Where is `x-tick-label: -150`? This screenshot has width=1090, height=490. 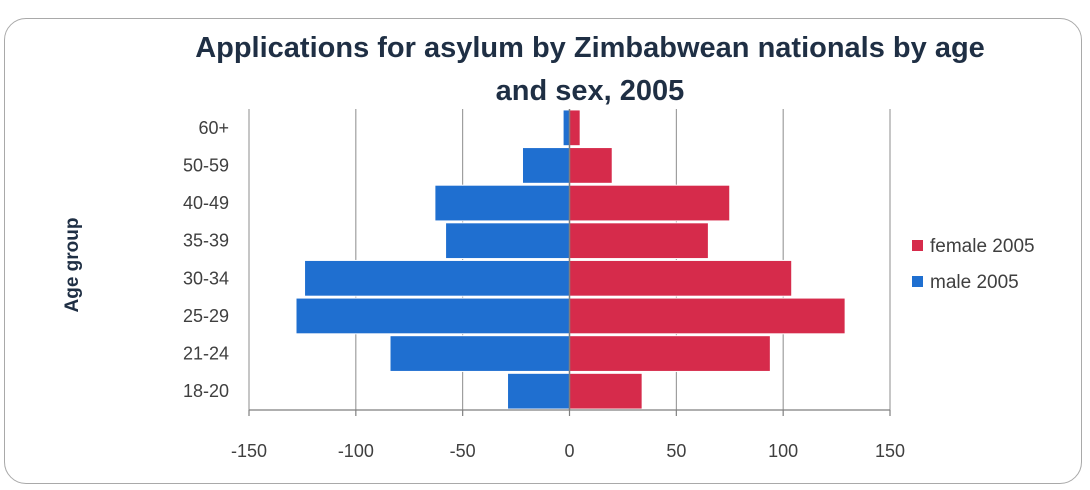 x-tick-label: -150 is located at coordinates (249, 451).